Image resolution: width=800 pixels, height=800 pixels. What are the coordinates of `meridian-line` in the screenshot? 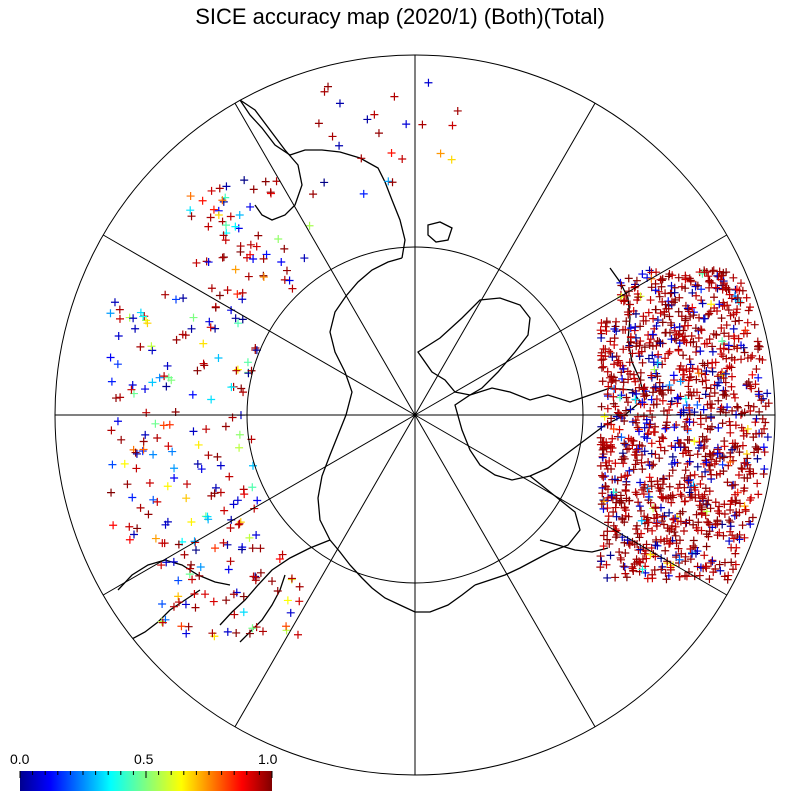 It's located at (259, 505).